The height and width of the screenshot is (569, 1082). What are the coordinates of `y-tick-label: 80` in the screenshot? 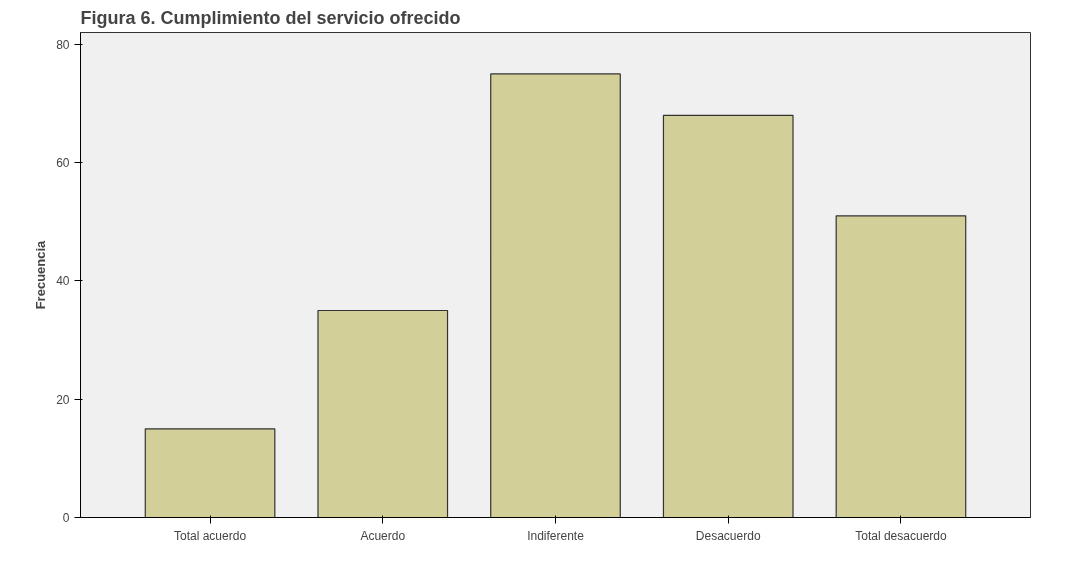 It's located at (63, 44).